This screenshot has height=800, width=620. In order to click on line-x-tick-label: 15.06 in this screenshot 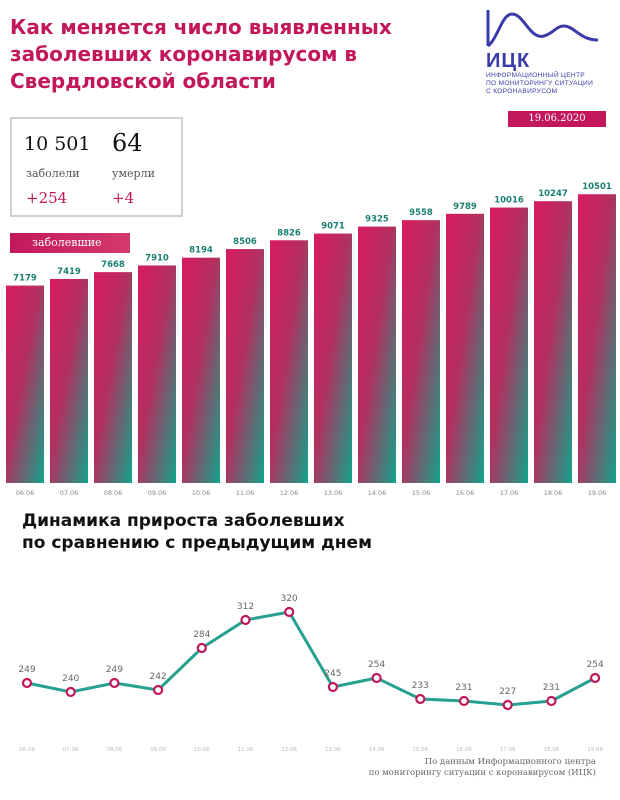, I will do `click(420, 750)`.